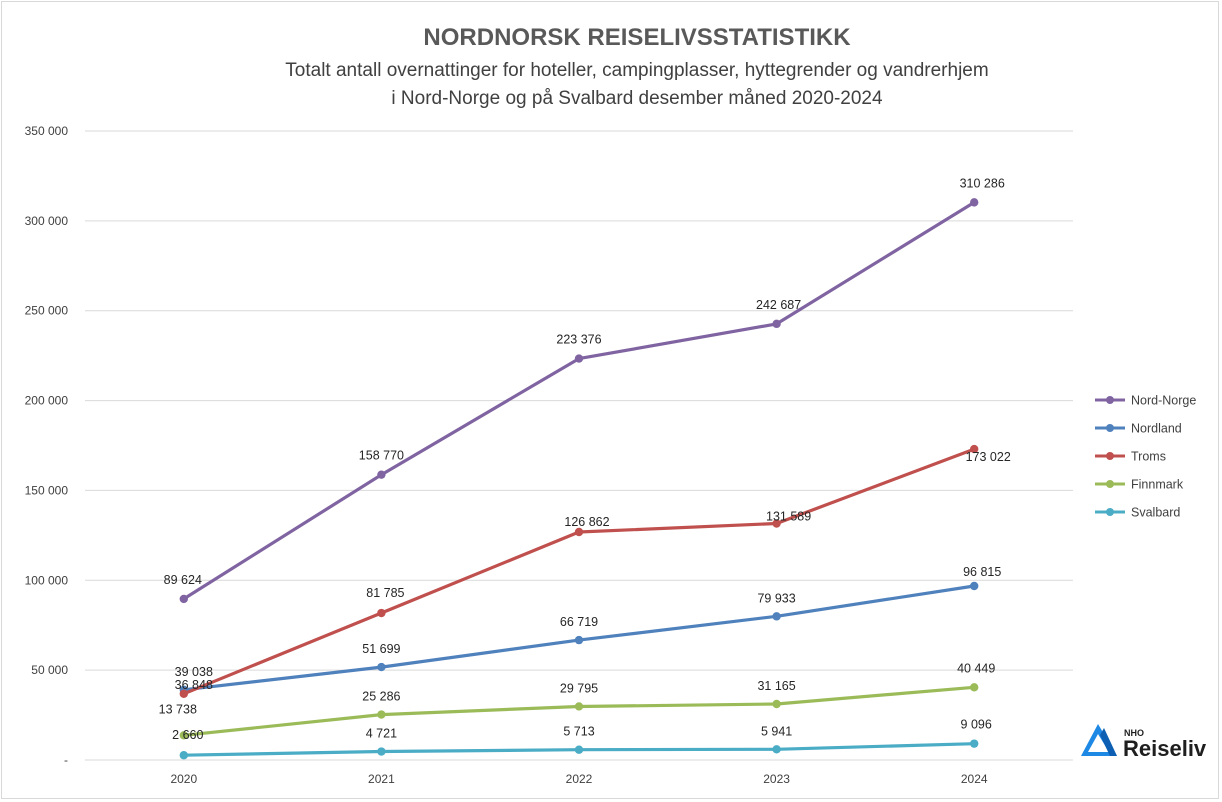  Describe the element at coordinates (1130, 457) in the screenshot. I see `legend-item: Troms` at that location.